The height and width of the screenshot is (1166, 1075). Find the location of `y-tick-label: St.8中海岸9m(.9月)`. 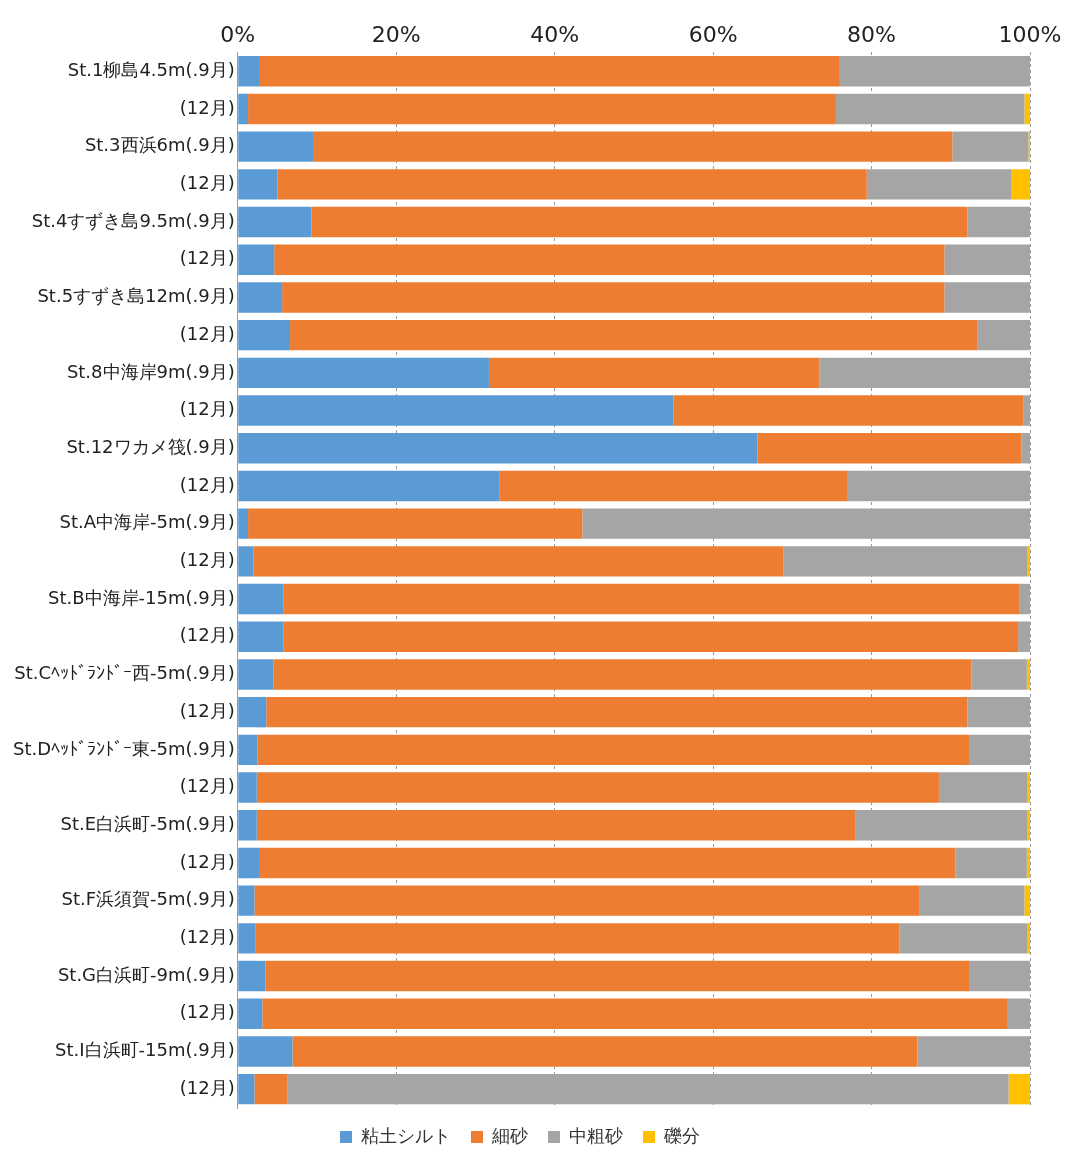

y-tick-label: St.8中海岸9m(.9月) is located at coordinates (150, 371).